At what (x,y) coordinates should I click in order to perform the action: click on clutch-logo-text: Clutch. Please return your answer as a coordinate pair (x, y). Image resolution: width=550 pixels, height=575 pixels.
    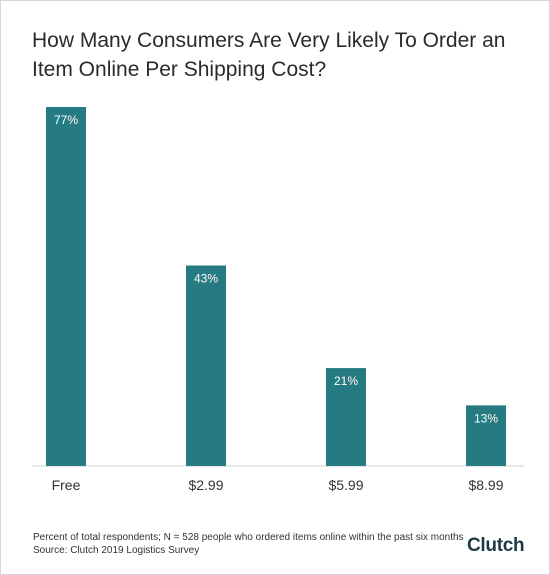
    Looking at the image, I should click on (496, 545).